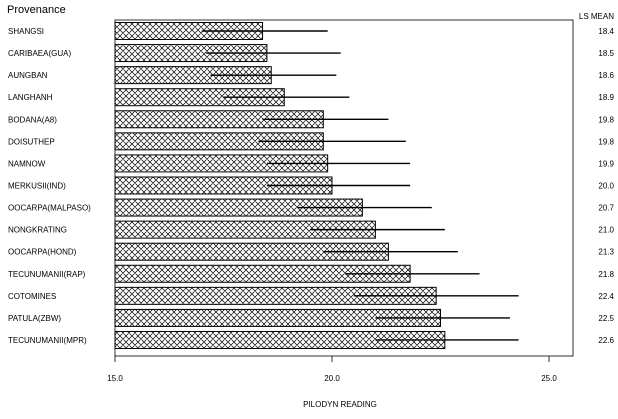 This screenshot has height=419, width=618. I want to click on category-label: COTOMINES, so click(32, 296).